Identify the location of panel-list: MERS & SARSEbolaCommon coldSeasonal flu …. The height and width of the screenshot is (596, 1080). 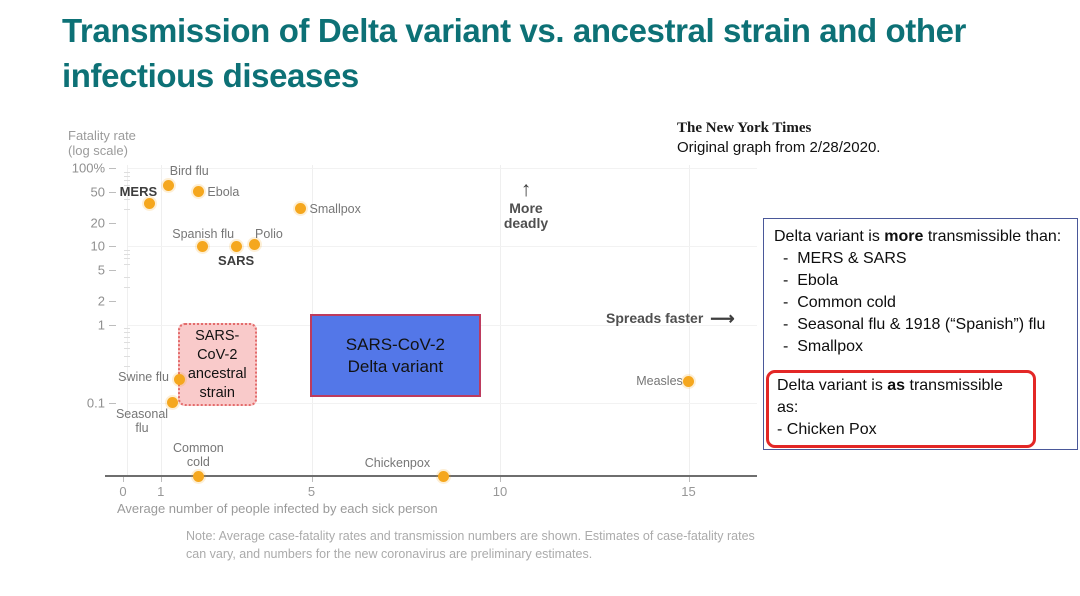
(920, 303).